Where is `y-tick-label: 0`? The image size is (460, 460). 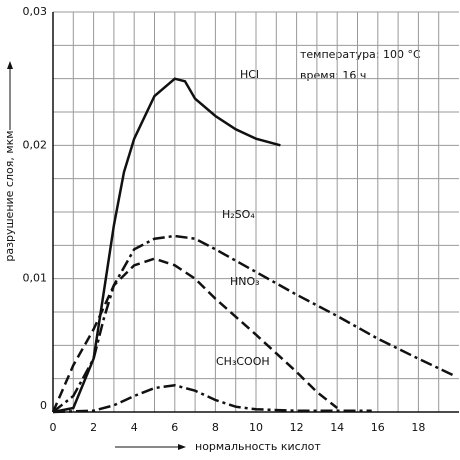
y-tick-label: 0 is located at coordinates (43, 405).